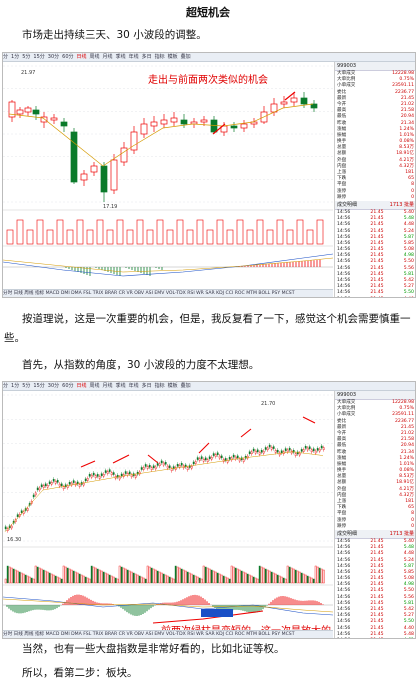 This screenshot has width=416, height=690. I want to click on trade-row: 14:56 21.45 5.81, so click(375, 603).